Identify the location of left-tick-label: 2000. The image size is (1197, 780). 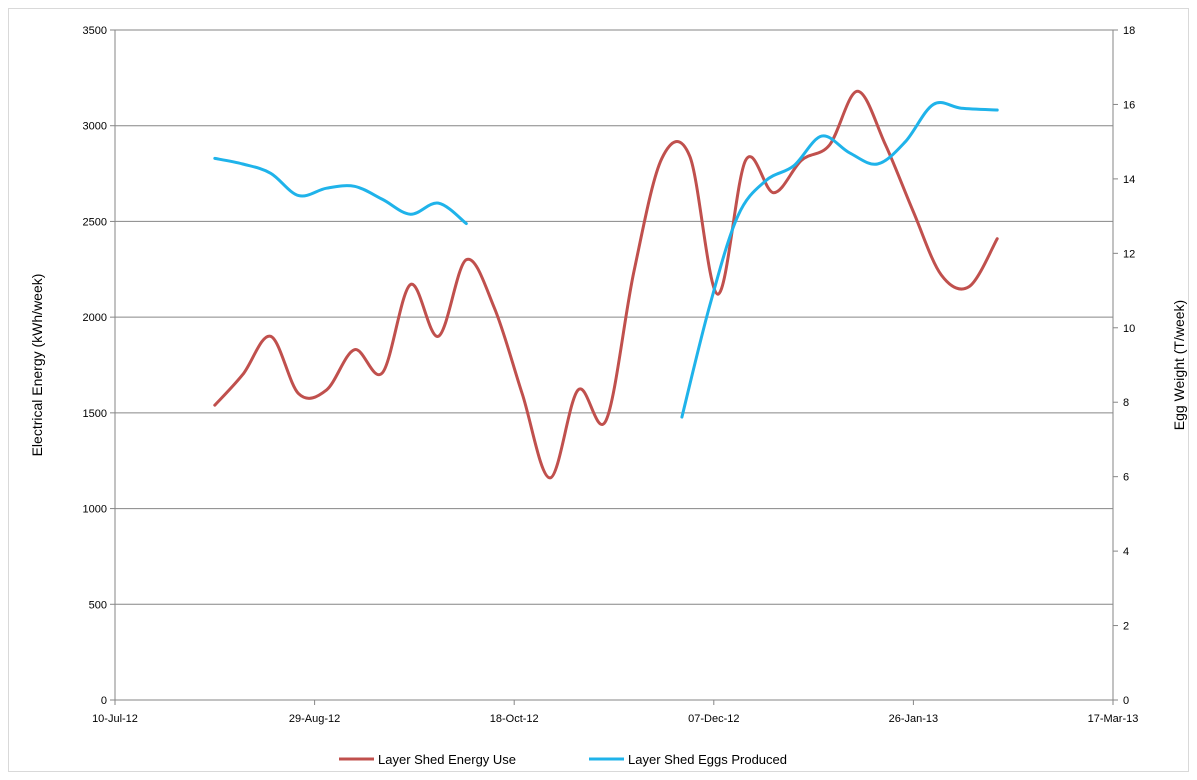
(95, 318).